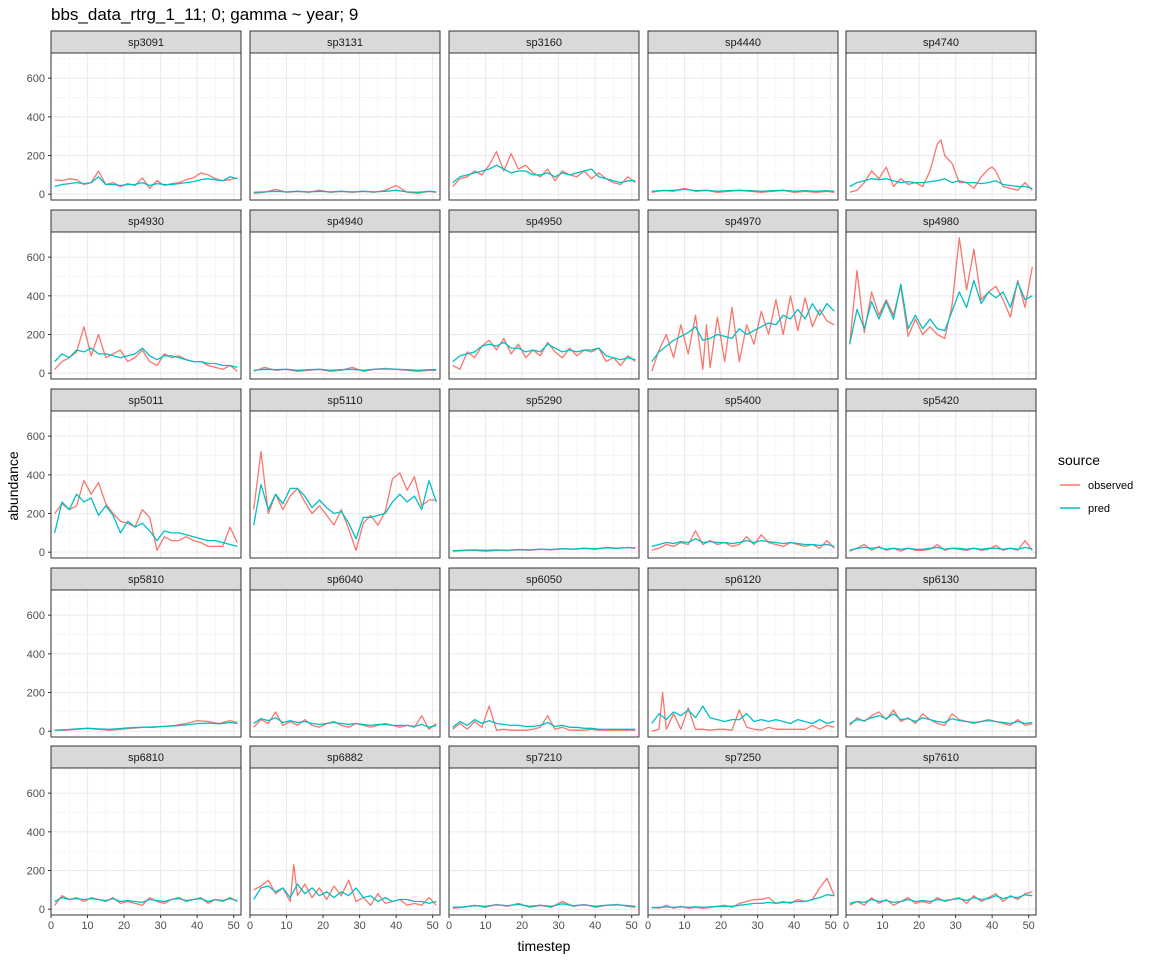  I want to click on facet-panel-sp4940: sp4940, so click(345, 294).